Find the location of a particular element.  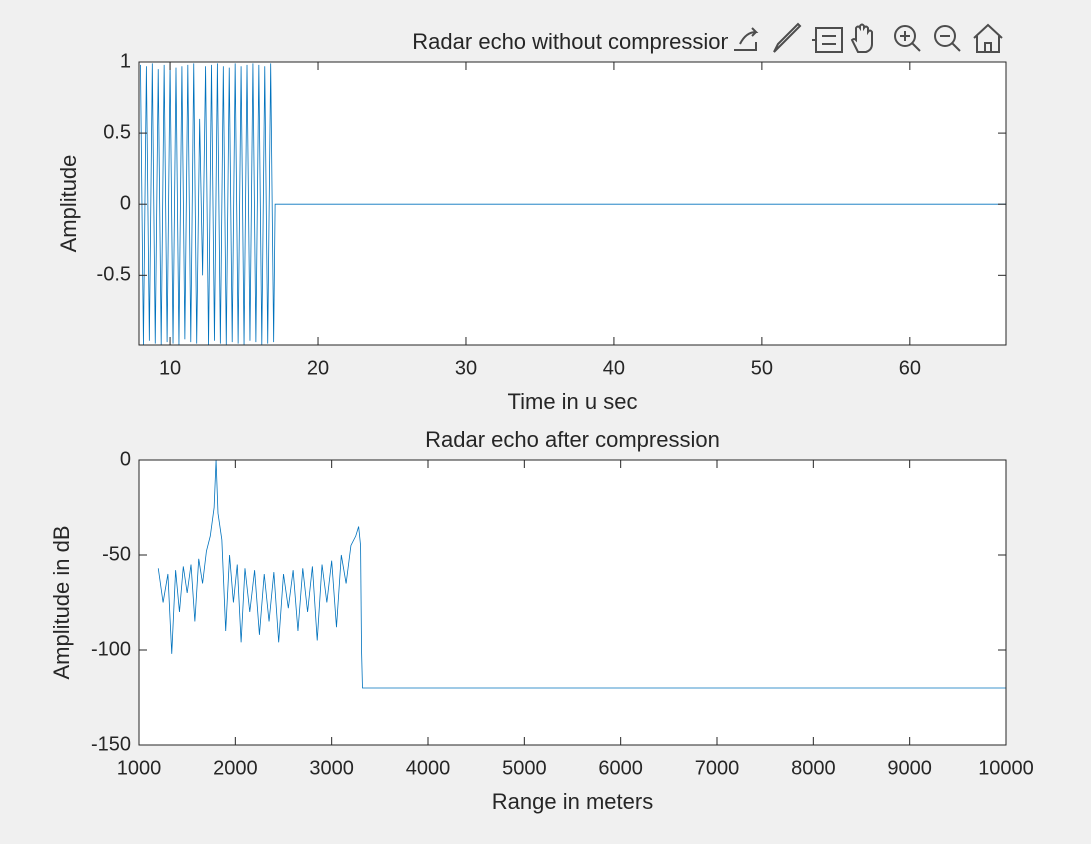

chart-title: Radar echo without compression is located at coordinates (572, 41).